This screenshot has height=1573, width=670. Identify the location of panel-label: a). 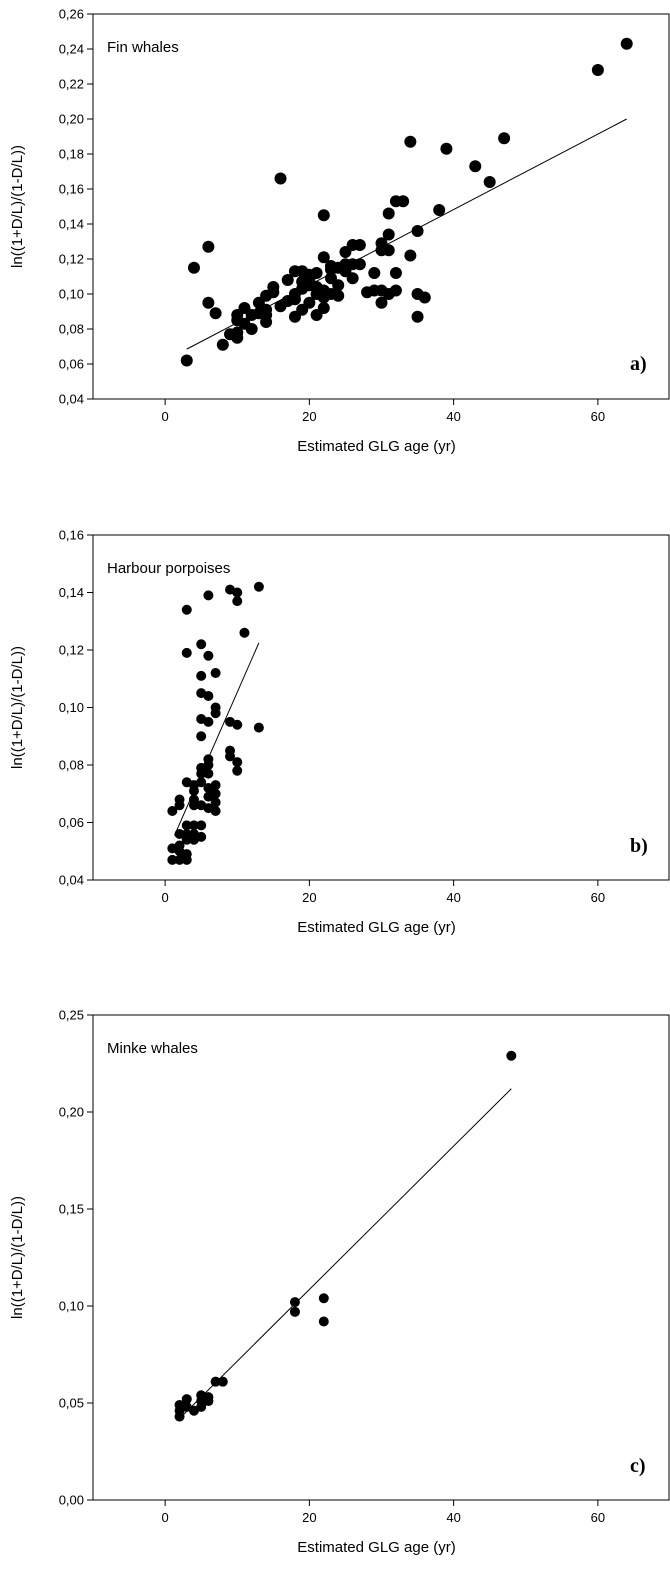
(638, 364).